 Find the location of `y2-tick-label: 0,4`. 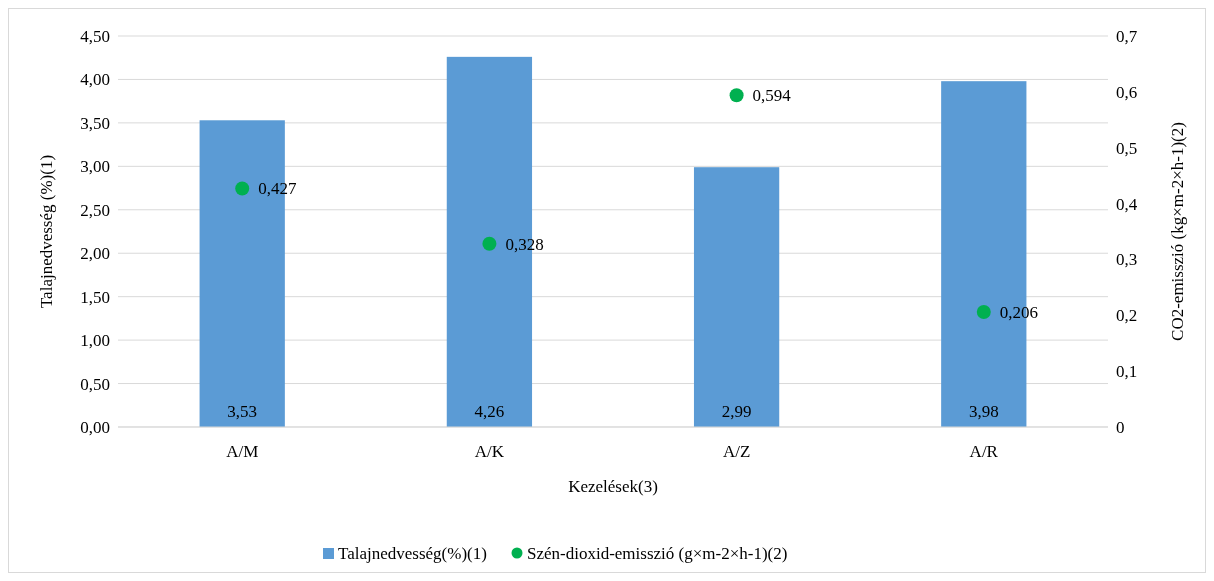

y2-tick-label: 0,4 is located at coordinates (1127, 204).